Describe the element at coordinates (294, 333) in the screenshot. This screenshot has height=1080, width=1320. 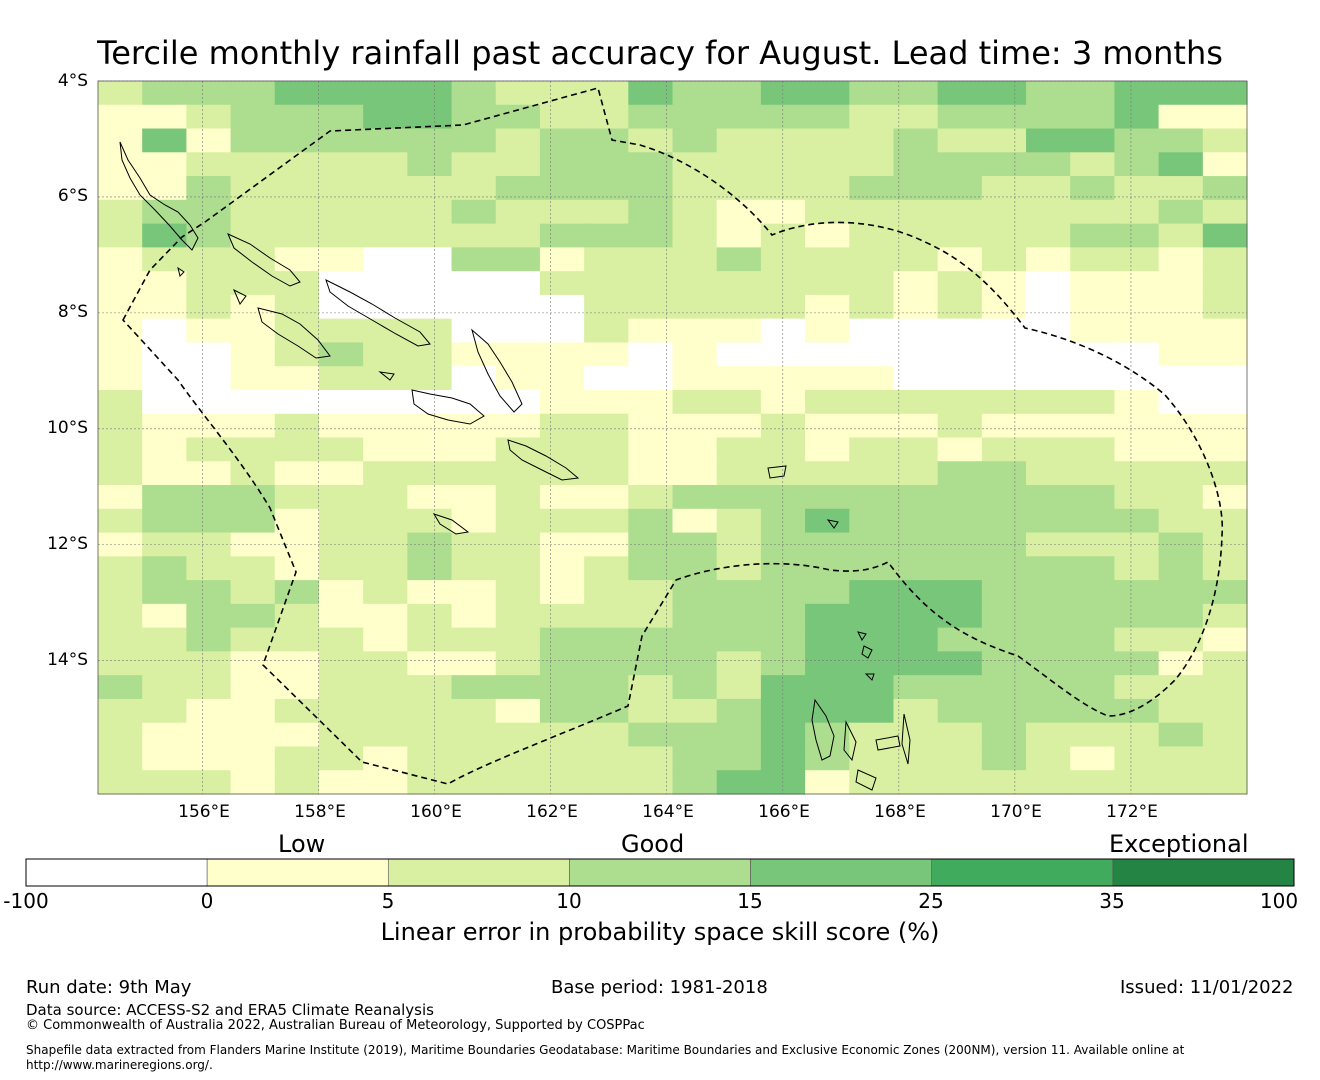
I see `coastline-new-georgia` at that location.